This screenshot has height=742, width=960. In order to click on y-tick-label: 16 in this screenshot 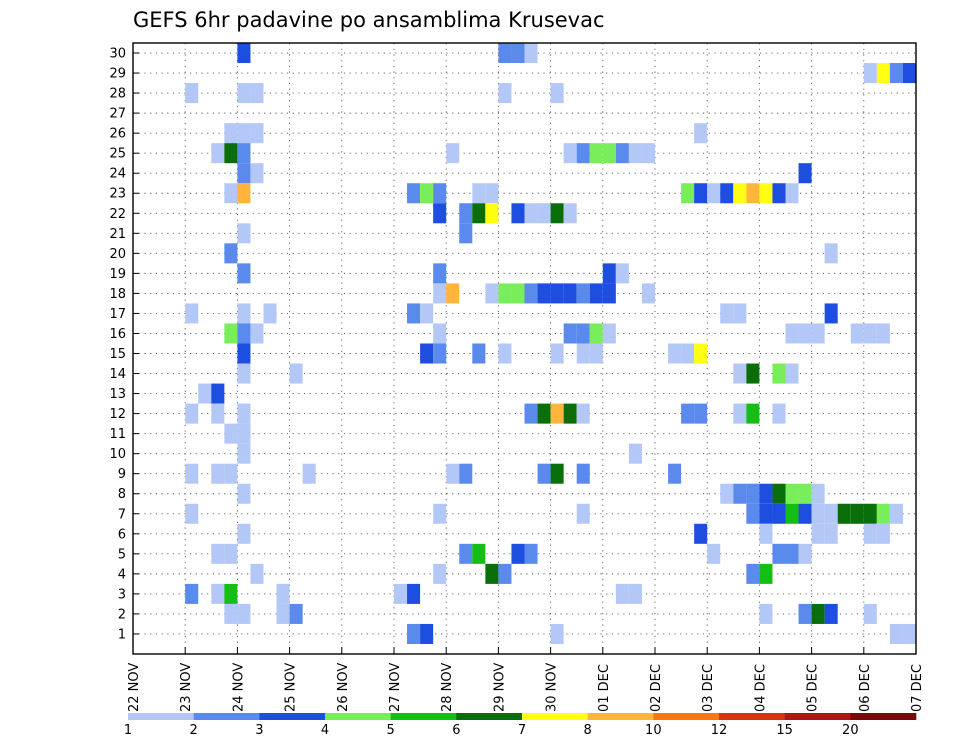, I will do `click(117, 334)`.